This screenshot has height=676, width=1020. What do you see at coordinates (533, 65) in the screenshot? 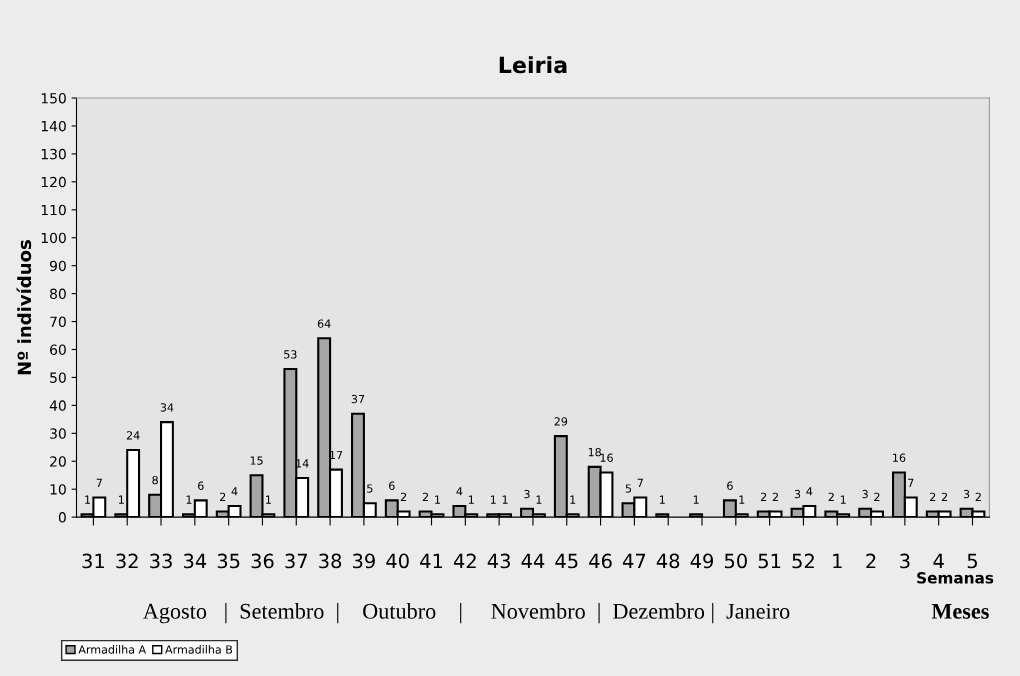
I see `chart-title: Leiria` at bounding box center [533, 65].